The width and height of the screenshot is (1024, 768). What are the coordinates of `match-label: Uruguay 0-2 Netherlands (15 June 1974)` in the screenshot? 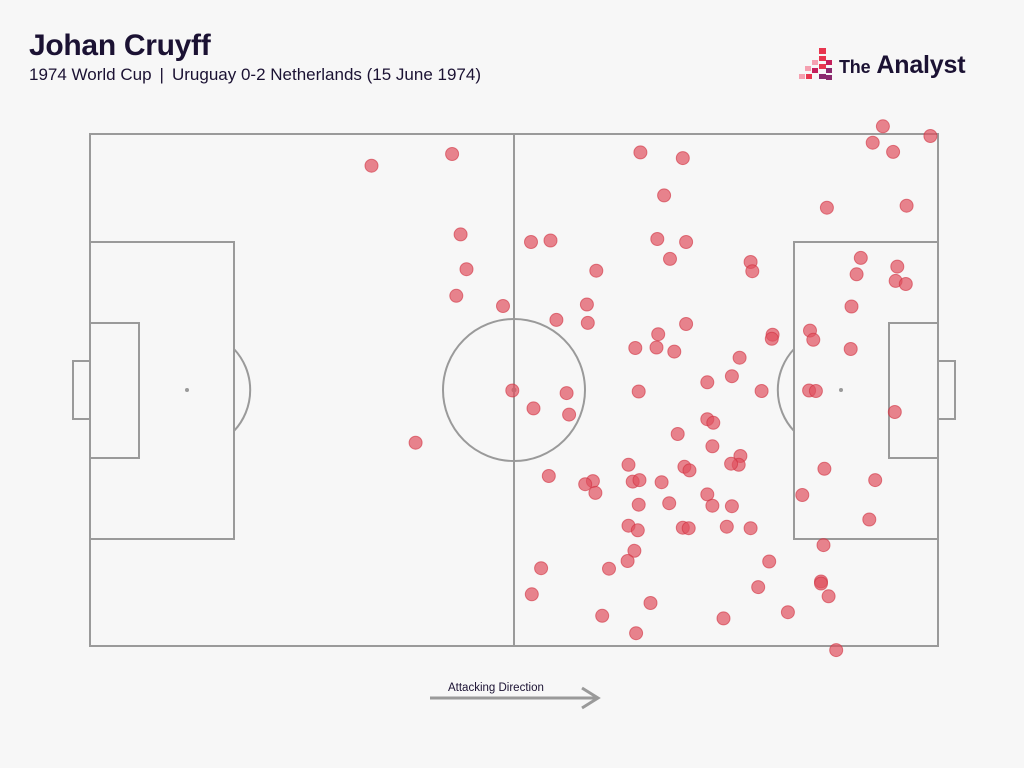 It's located at (326, 74).